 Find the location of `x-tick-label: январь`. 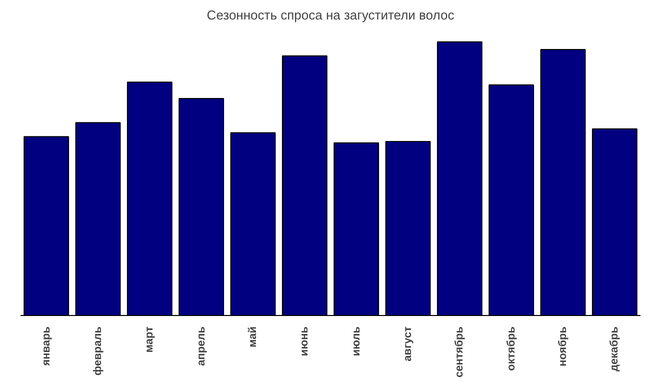

x-tick-label: январь is located at coordinates (46, 346).